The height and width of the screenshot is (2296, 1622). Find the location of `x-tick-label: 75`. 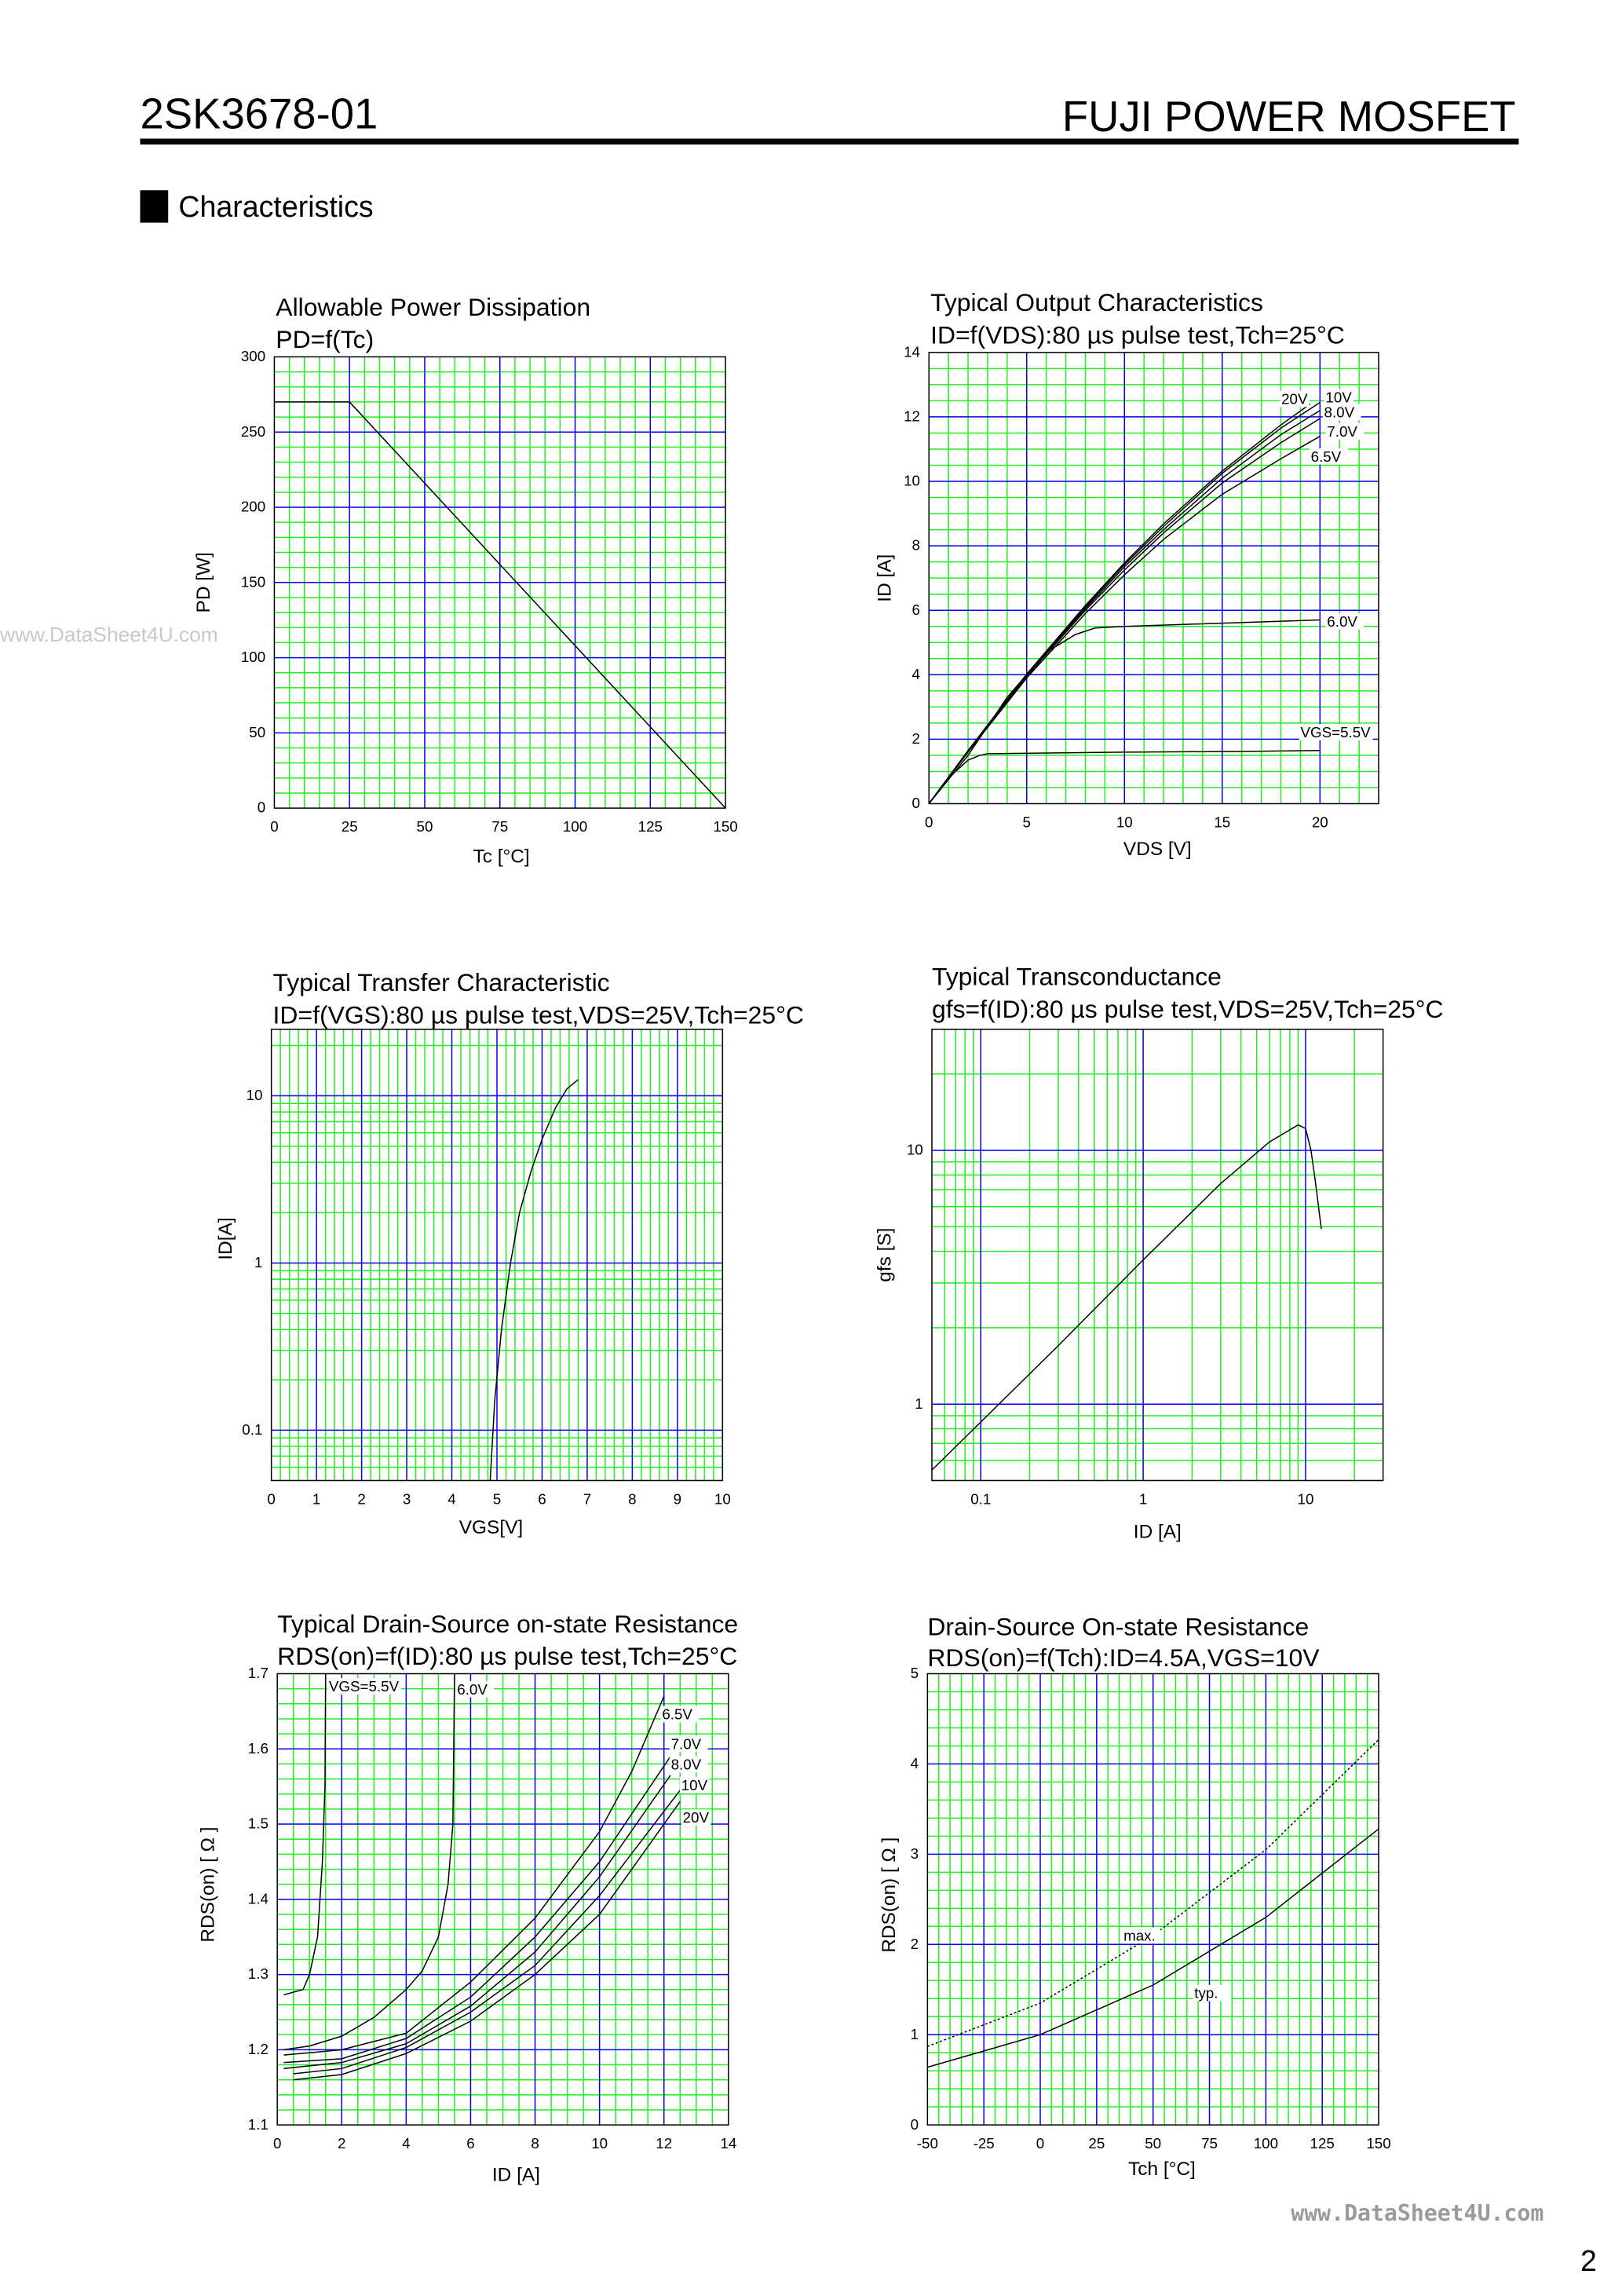

x-tick-label: 75 is located at coordinates (1209, 2143).